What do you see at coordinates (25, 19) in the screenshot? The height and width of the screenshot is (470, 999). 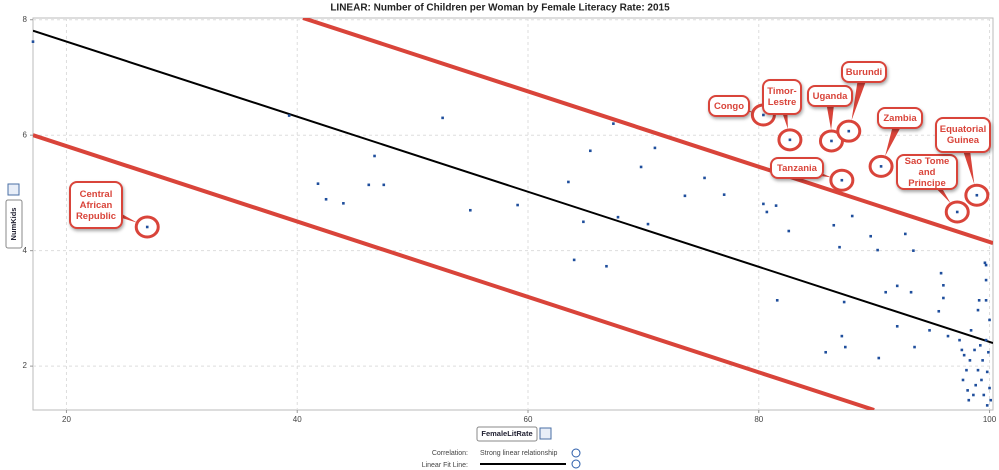 I see `y-tick-label: 8` at bounding box center [25, 19].